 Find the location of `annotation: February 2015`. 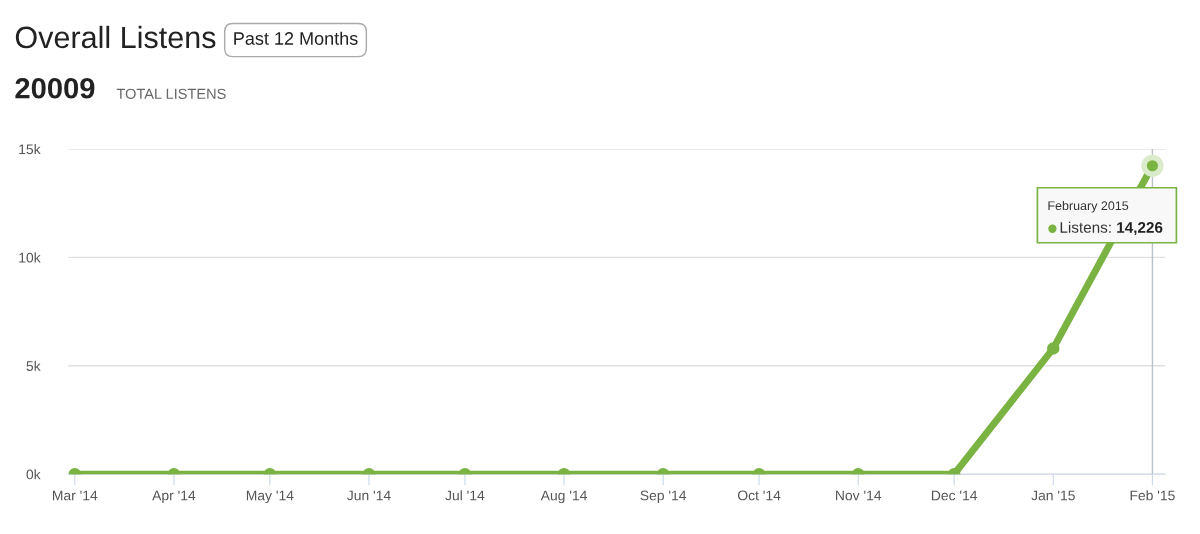

annotation: February 2015 is located at coordinates (1088, 206).